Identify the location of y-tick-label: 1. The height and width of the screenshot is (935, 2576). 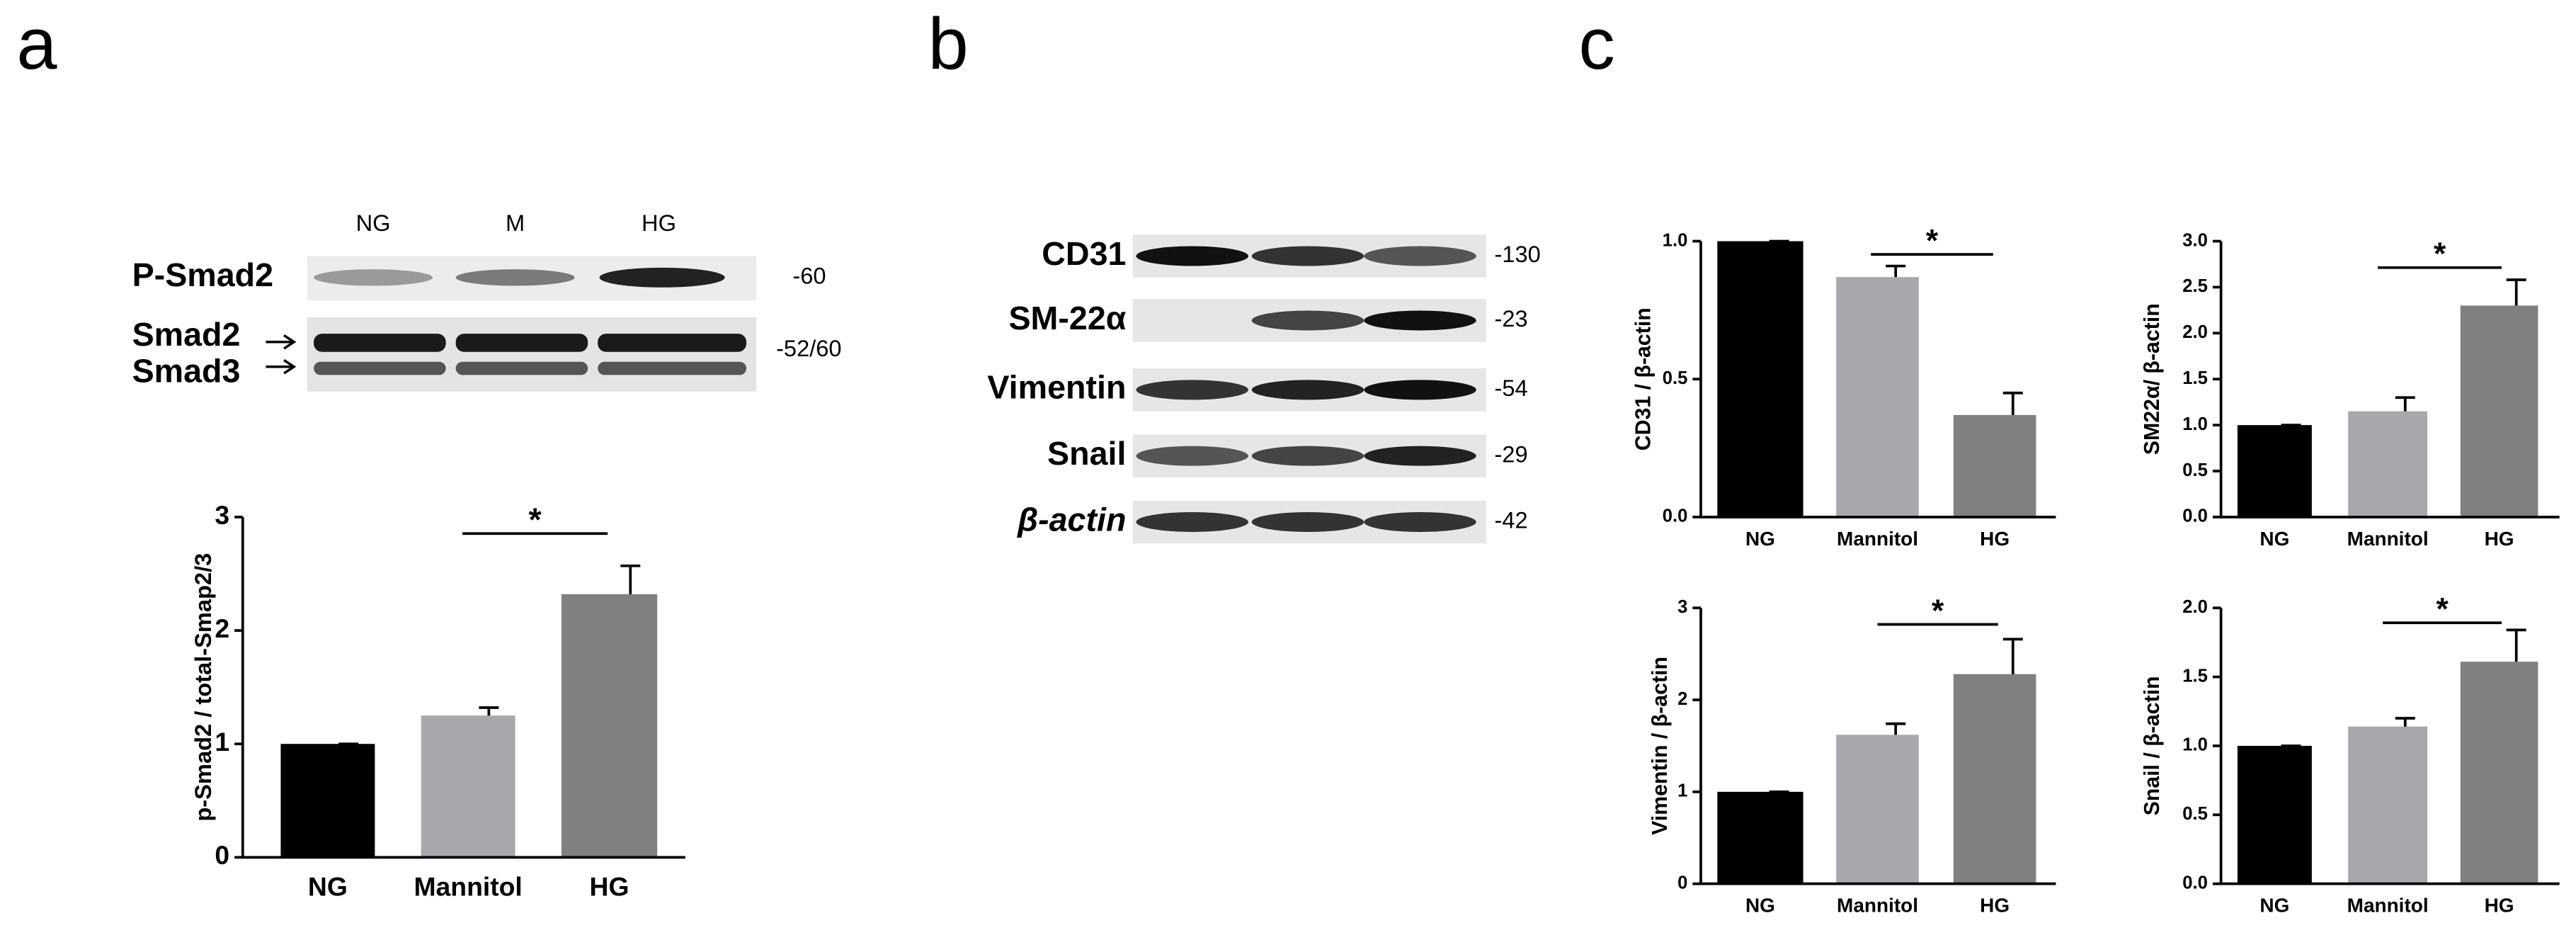
(222, 742).